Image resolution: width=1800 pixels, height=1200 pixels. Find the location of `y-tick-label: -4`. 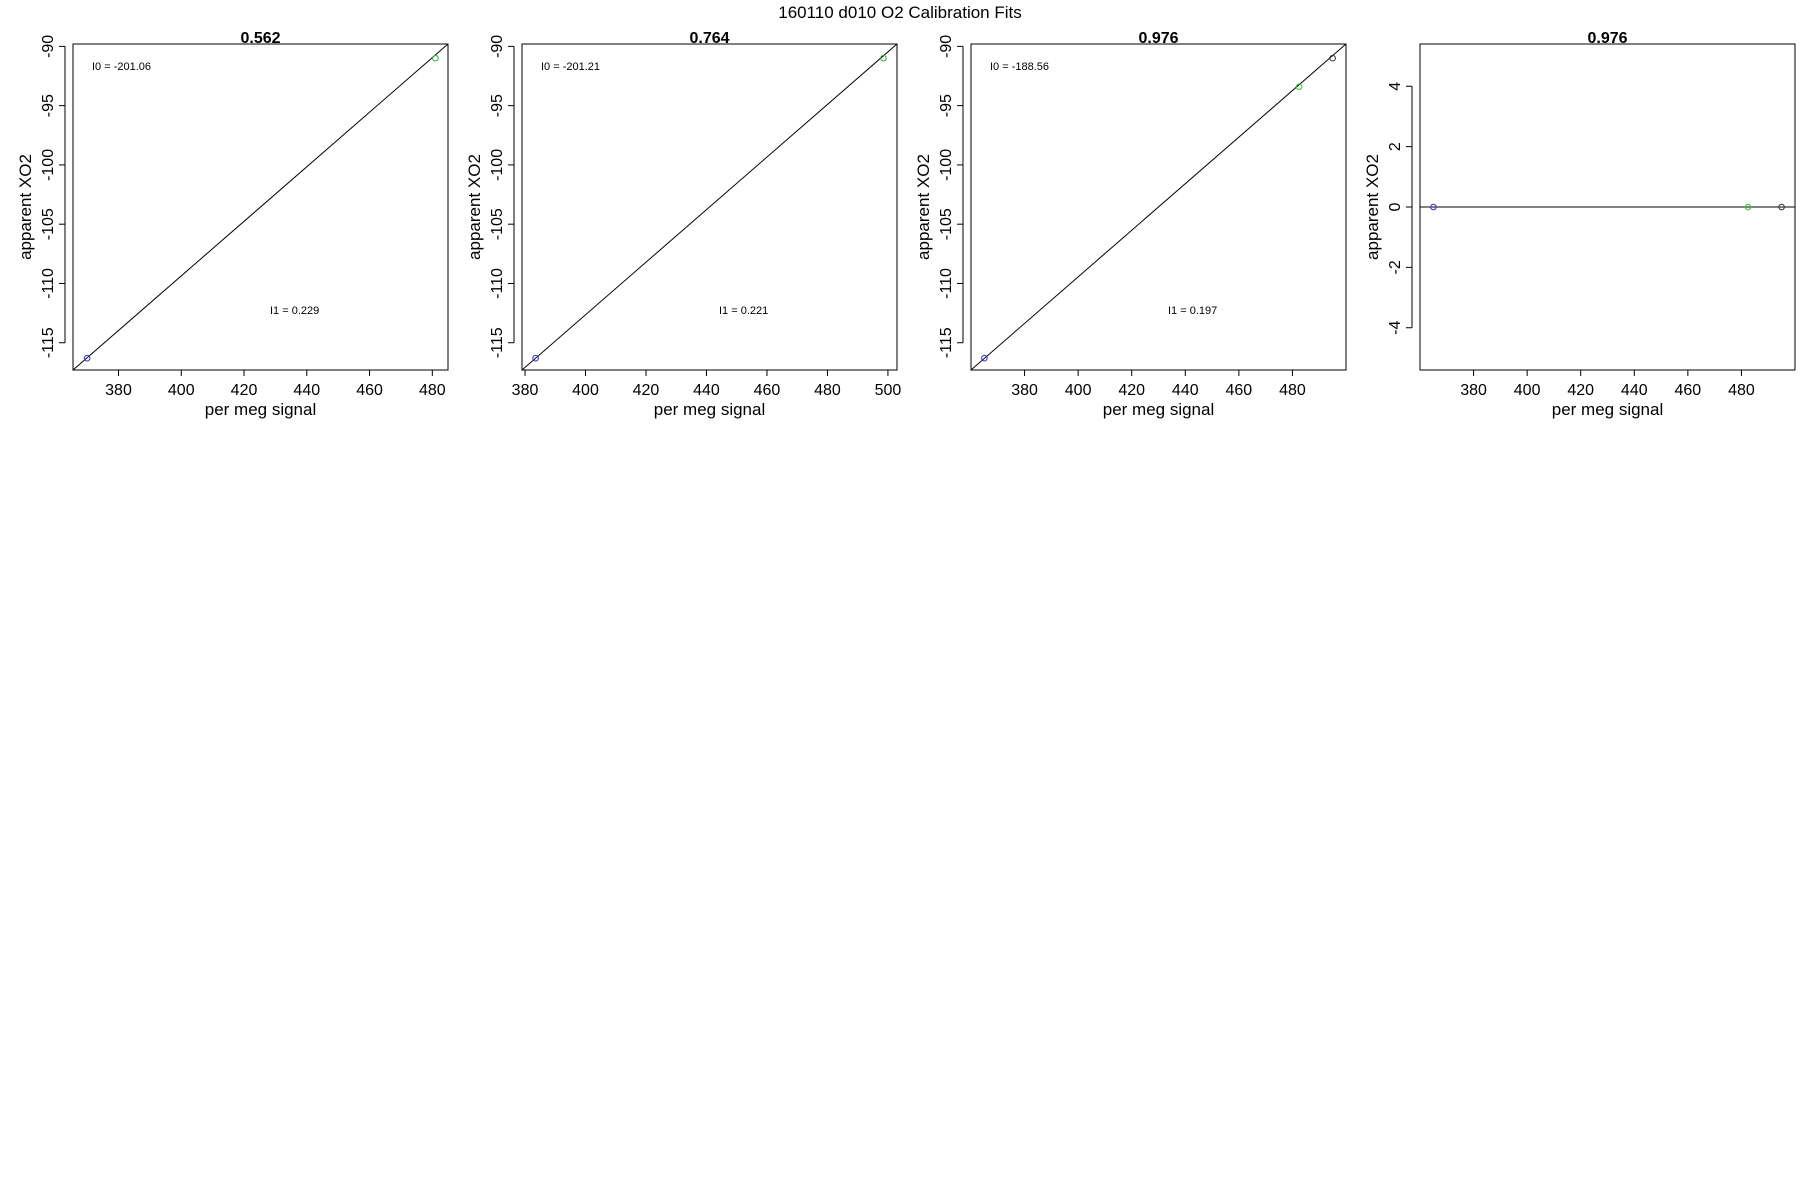

y-tick-label: -4 is located at coordinates (1395, 328).